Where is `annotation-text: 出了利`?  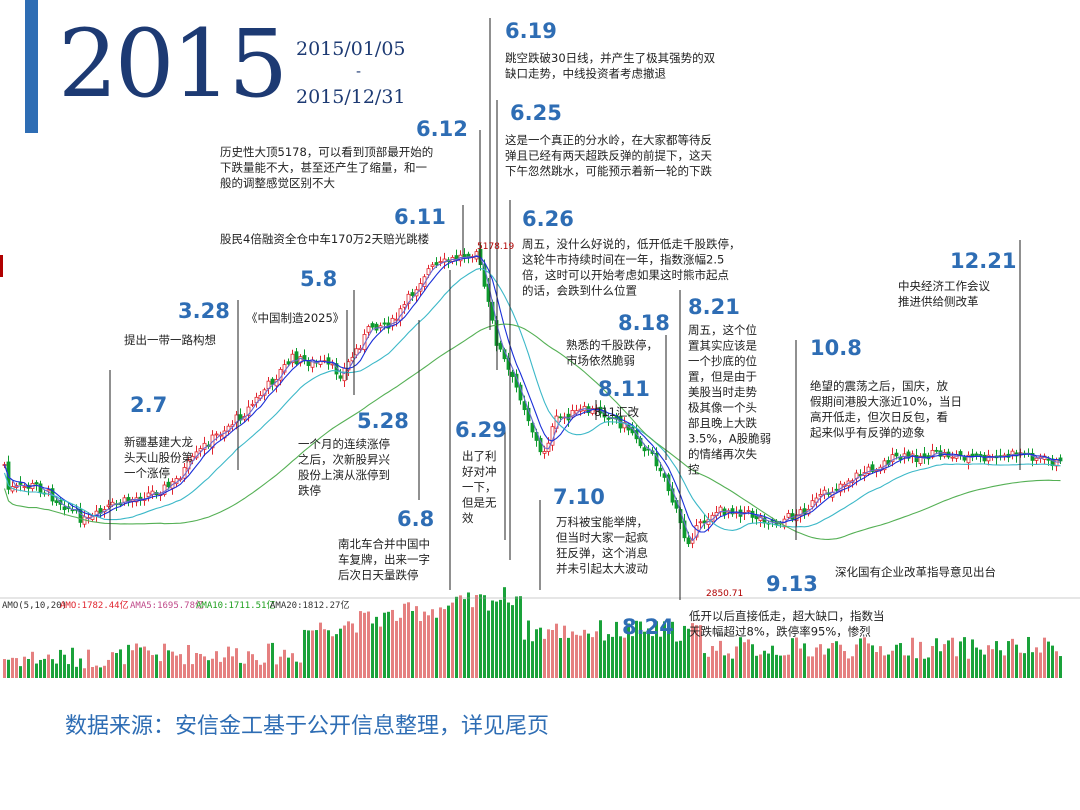
annotation-text: 出了利 is located at coordinates (479, 456).